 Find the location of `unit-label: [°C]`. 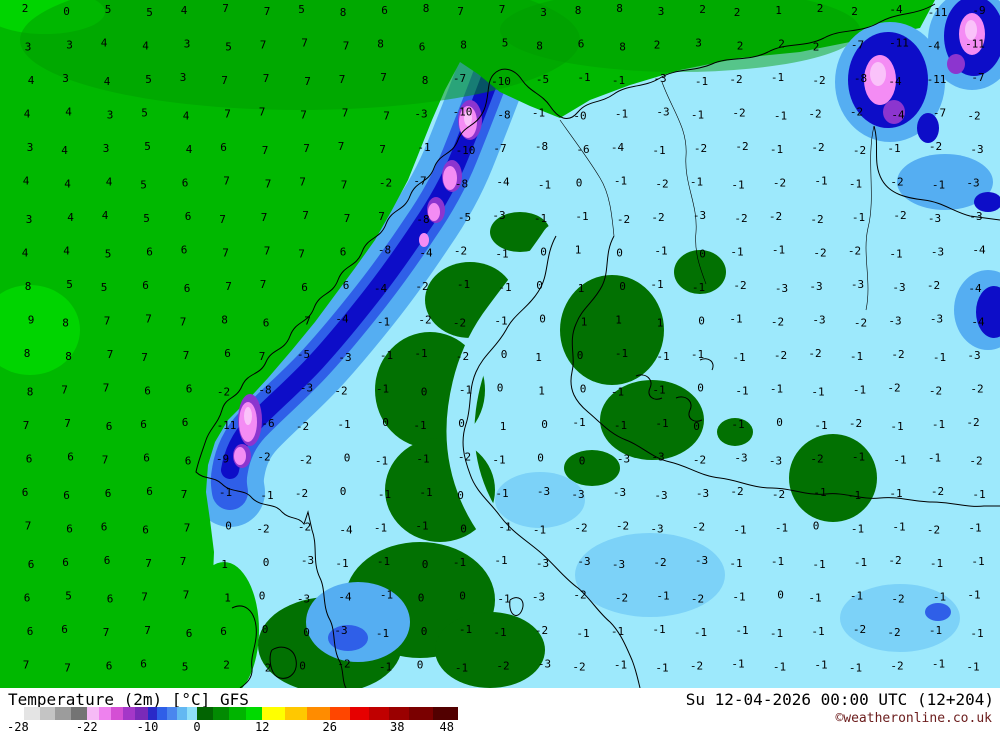

unit-label: [°C] is located at coordinates (191, 699).